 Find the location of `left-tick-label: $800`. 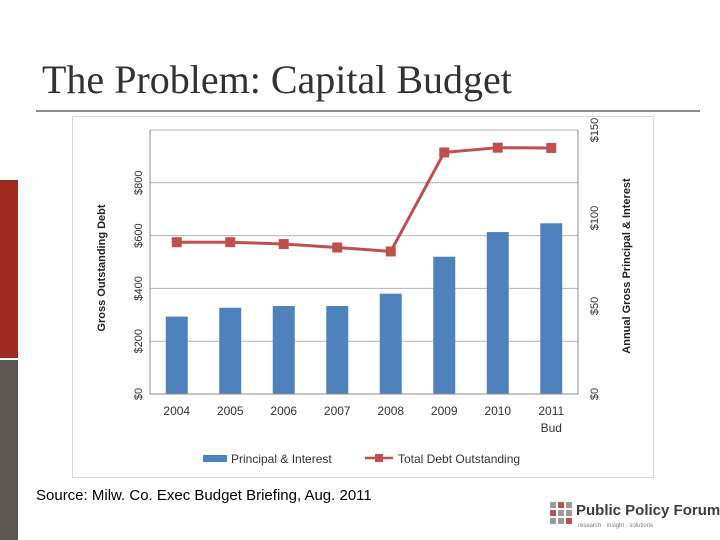

left-tick-label: $800 is located at coordinates (139, 183).